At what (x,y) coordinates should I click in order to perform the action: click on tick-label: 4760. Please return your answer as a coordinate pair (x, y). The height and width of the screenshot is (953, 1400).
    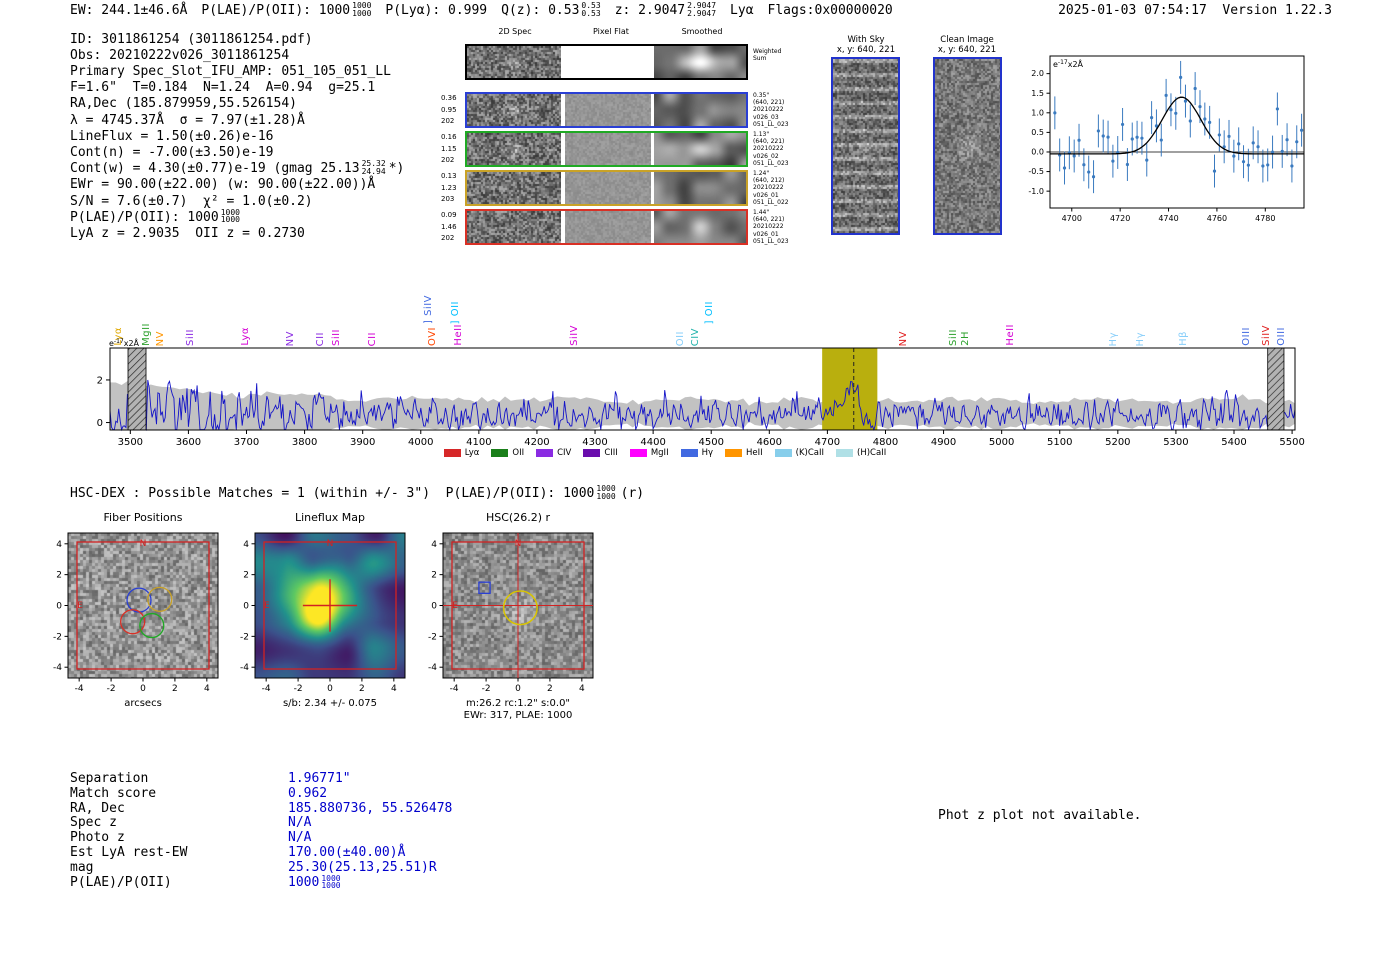
    Looking at the image, I should click on (1217, 218).